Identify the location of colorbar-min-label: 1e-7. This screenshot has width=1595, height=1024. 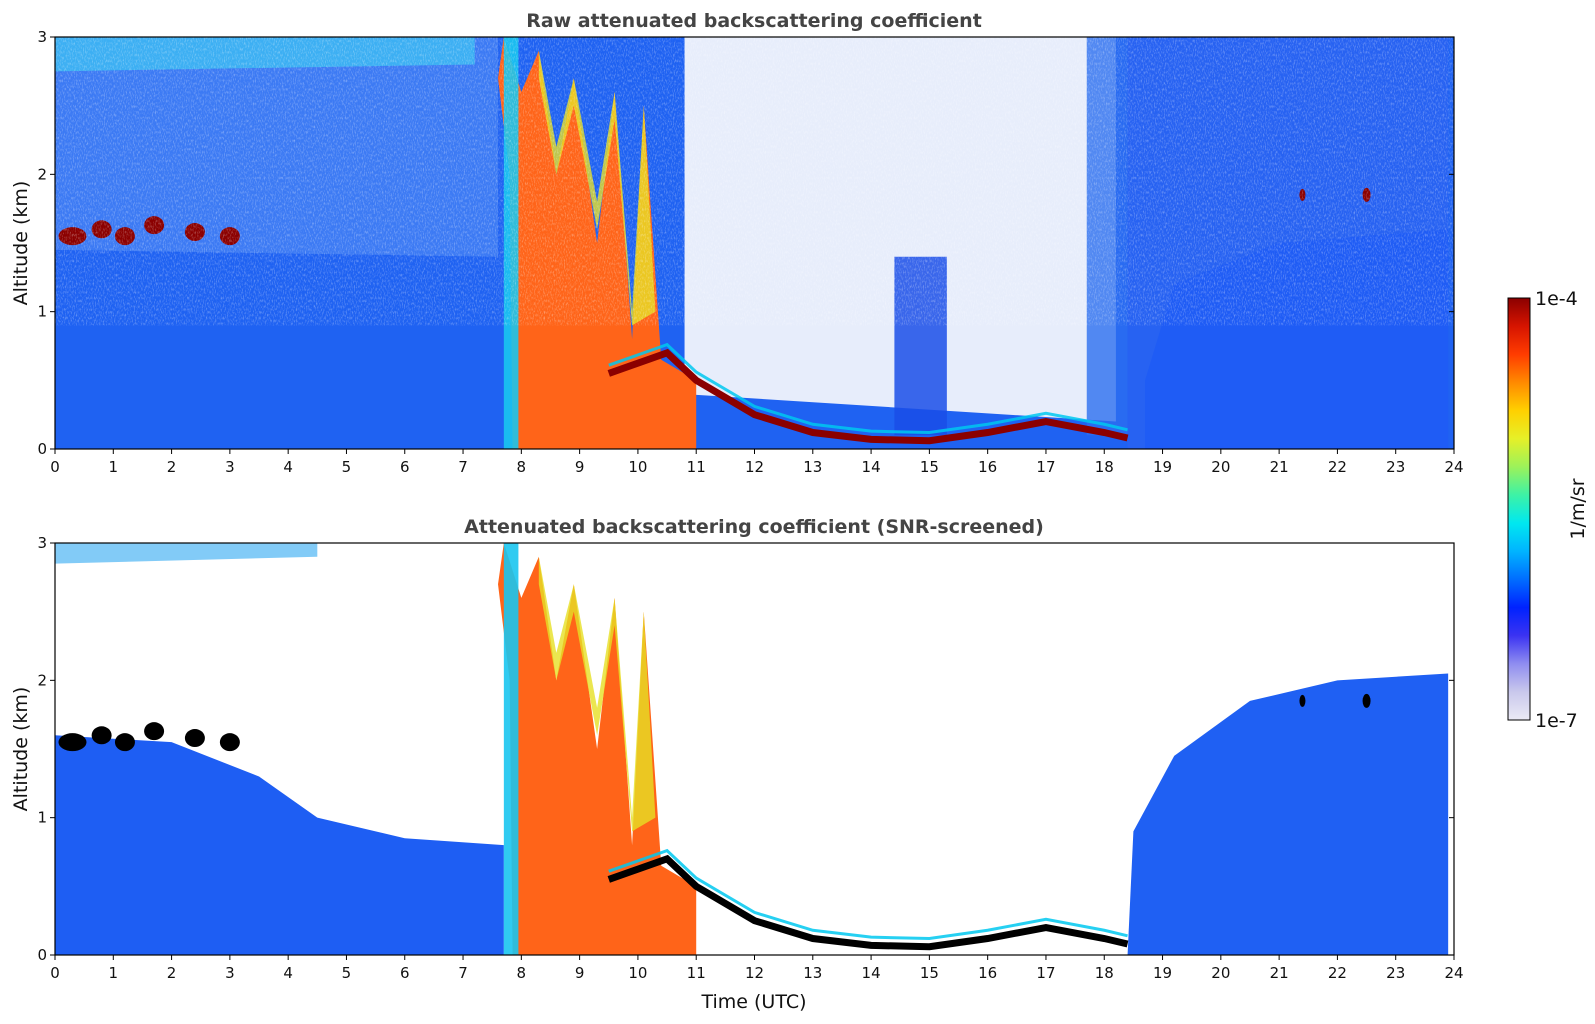
(1556, 721).